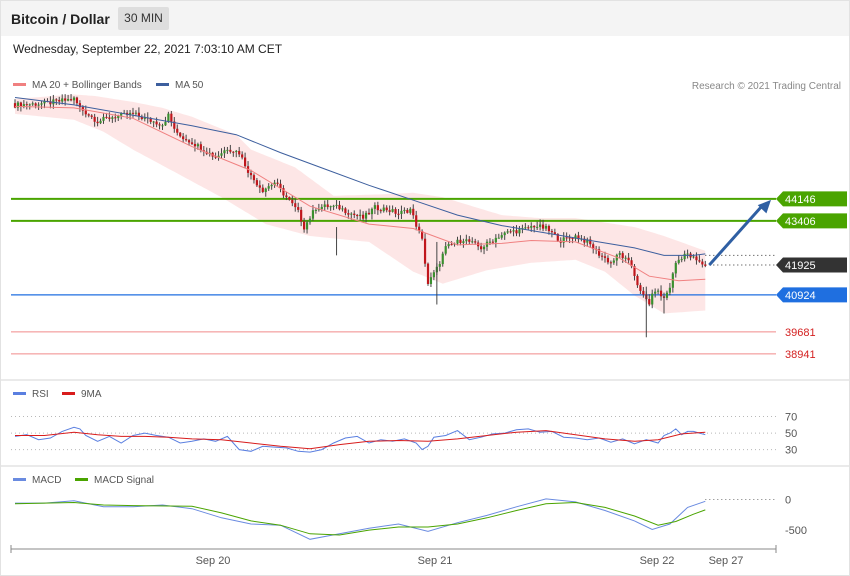 The height and width of the screenshot is (576, 850). What do you see at coordinates (726, 561) in the screenshot?
I see `x-tick-sep-27: Sep 27` at bounding box center [726, 561].